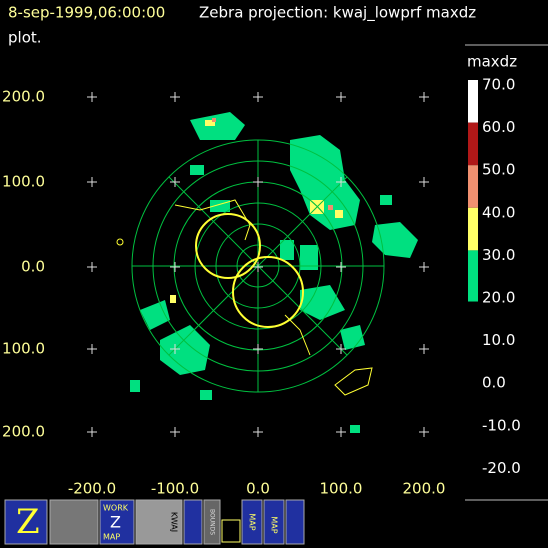 Image resolution: width=548 pixels, height=548 pixels. What do you see at coordinates (337, 13) in the screenshot?
I see `title: Zebra projection: kwaj_lowprf maxdz` at bounding box center [337, 13].